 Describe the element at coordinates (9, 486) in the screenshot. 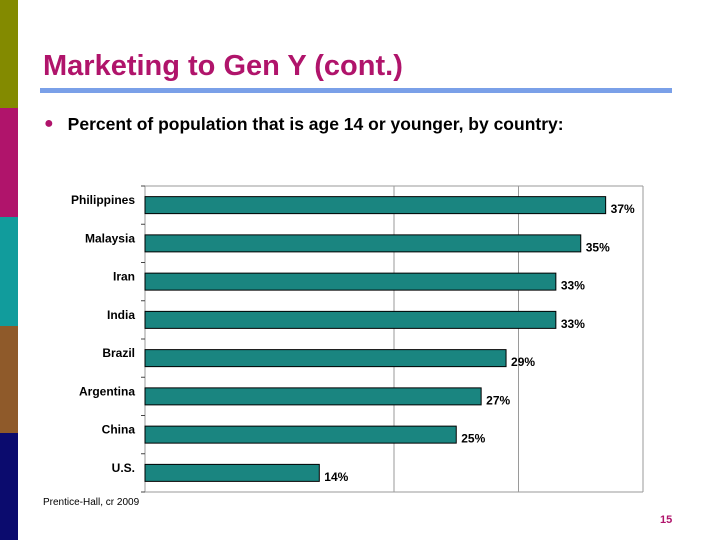

I see `strip-segment-navy` at that location.